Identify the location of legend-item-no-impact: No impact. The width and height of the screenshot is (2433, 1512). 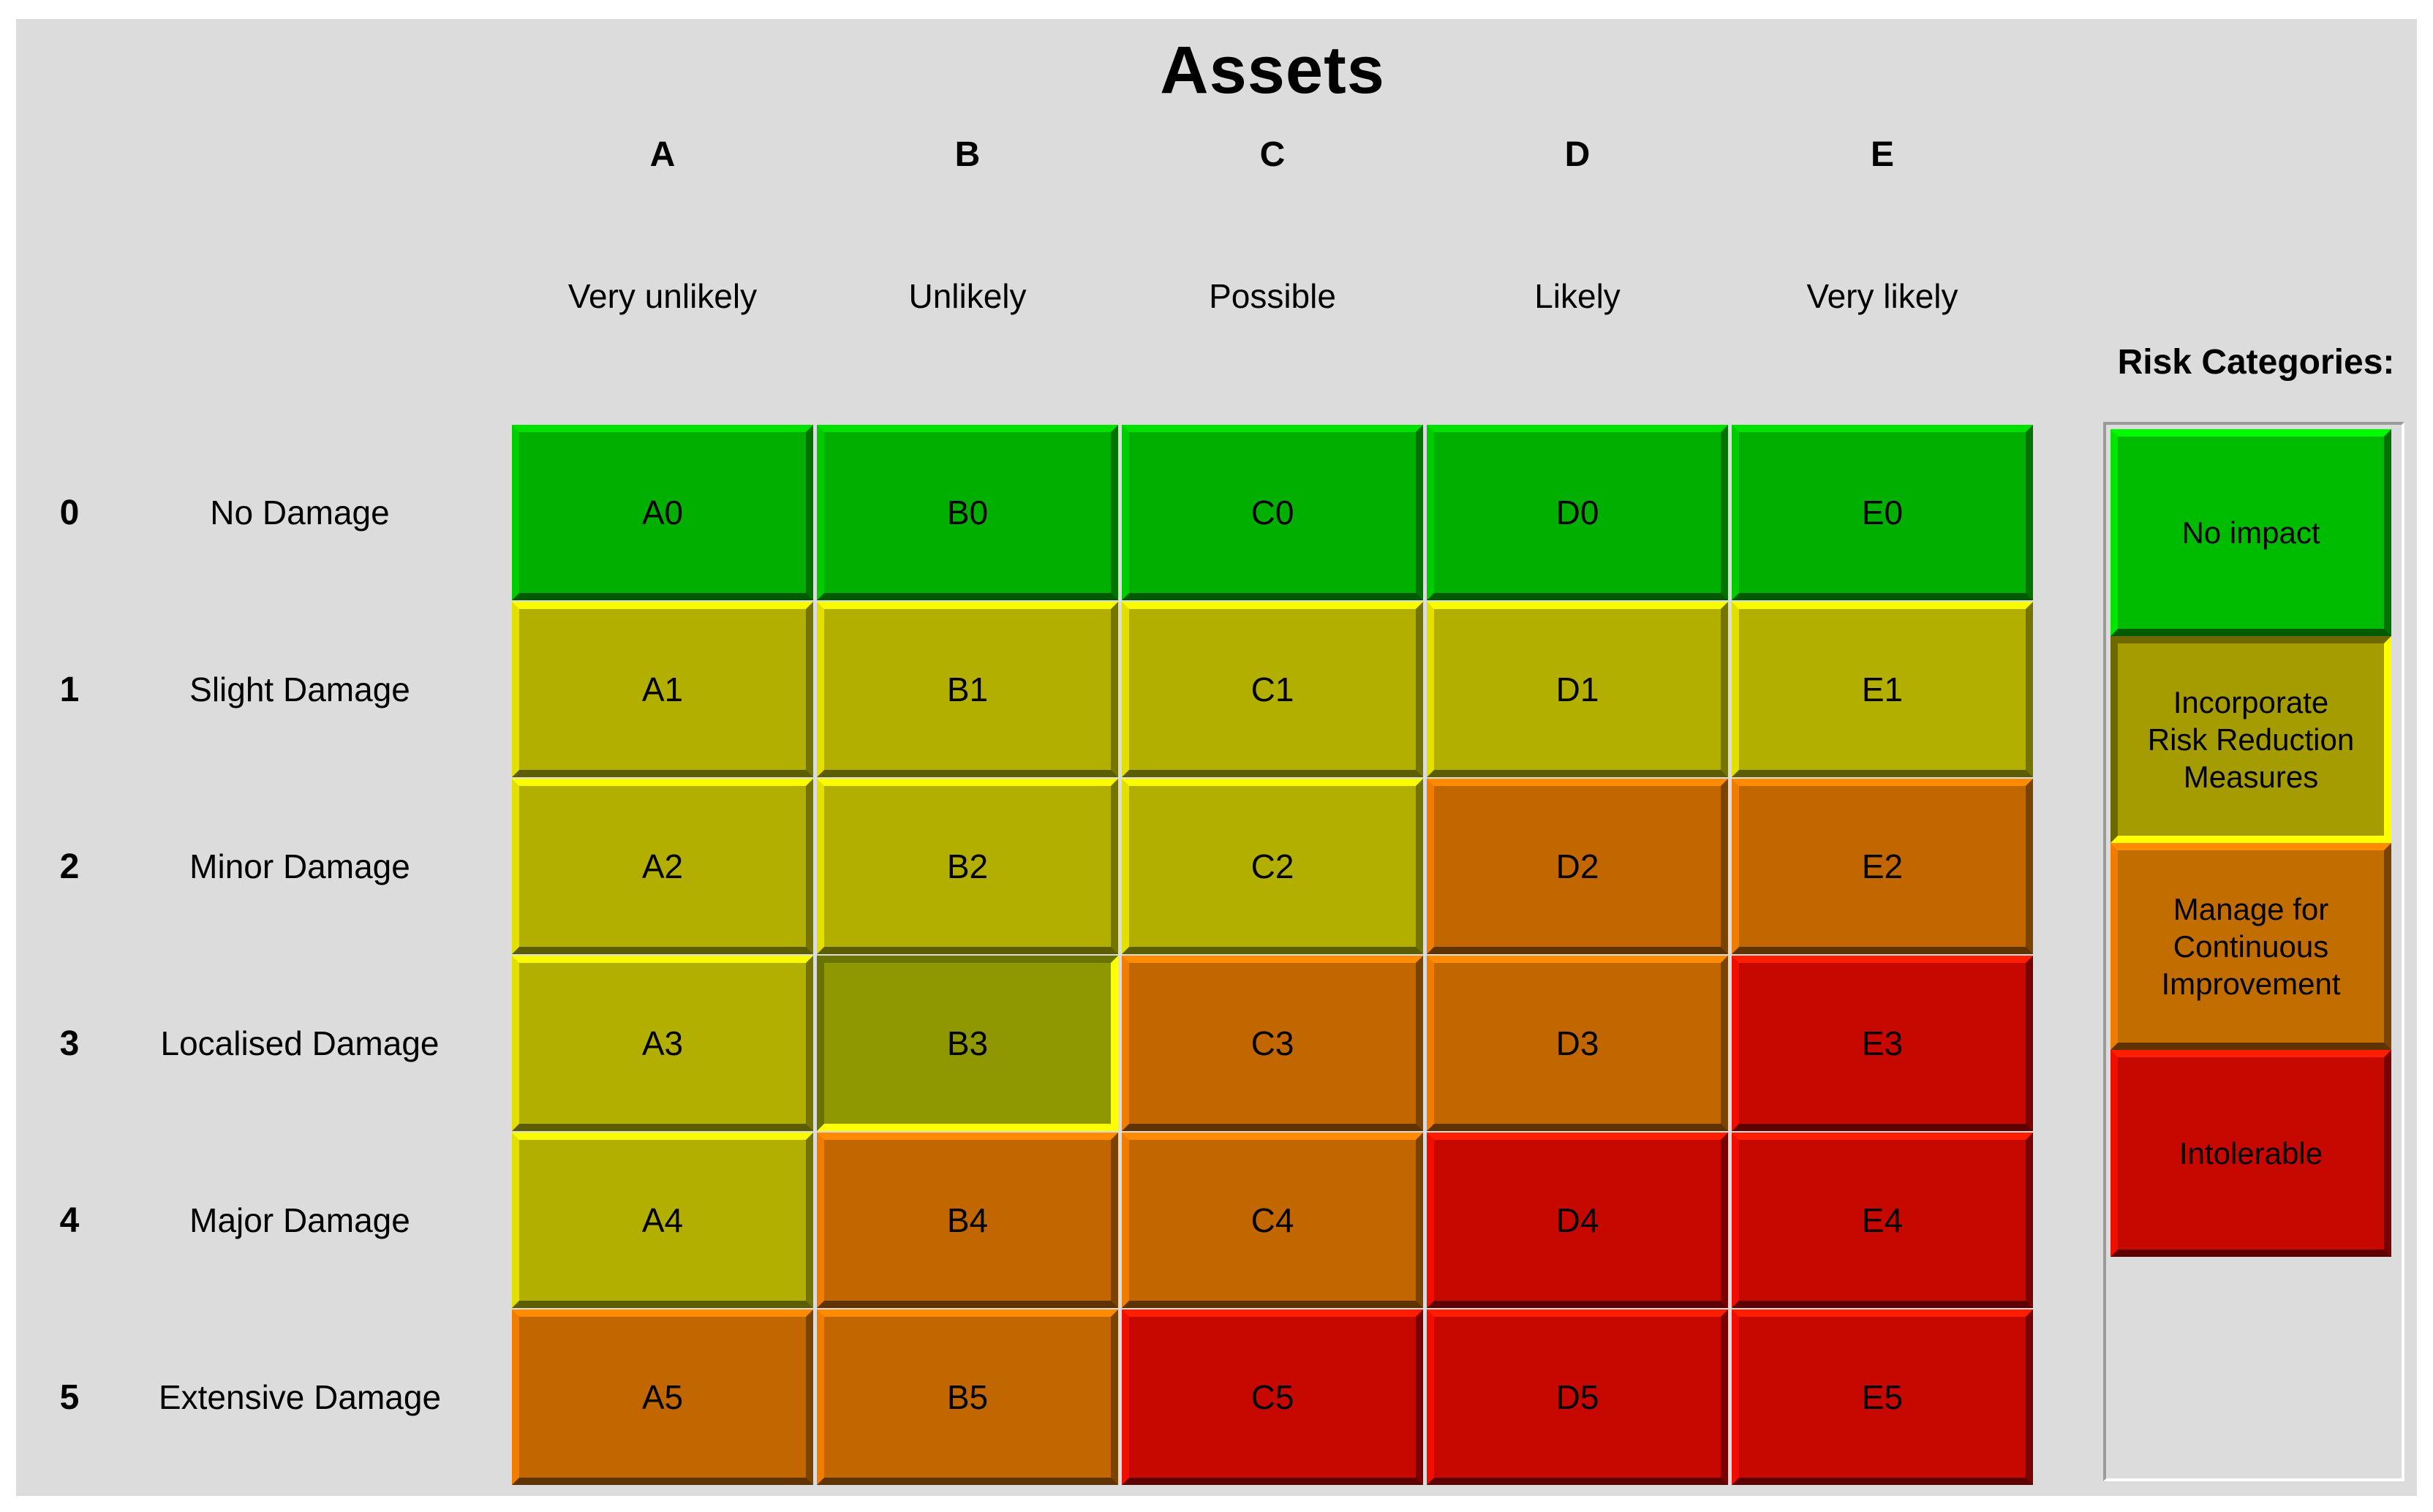
(2251, 532).